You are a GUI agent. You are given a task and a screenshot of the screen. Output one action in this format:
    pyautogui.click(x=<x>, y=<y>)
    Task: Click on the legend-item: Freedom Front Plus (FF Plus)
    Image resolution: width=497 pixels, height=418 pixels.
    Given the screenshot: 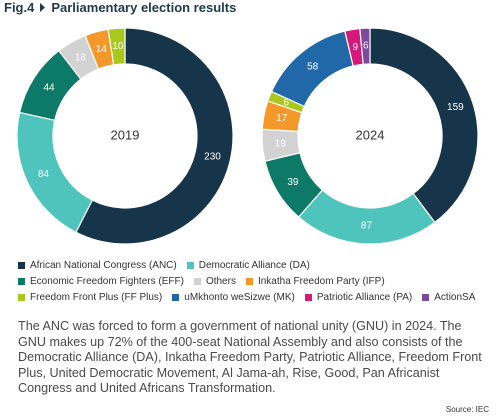 What is the action you would take?
    pyautogui.click(x=90, y=297)
    